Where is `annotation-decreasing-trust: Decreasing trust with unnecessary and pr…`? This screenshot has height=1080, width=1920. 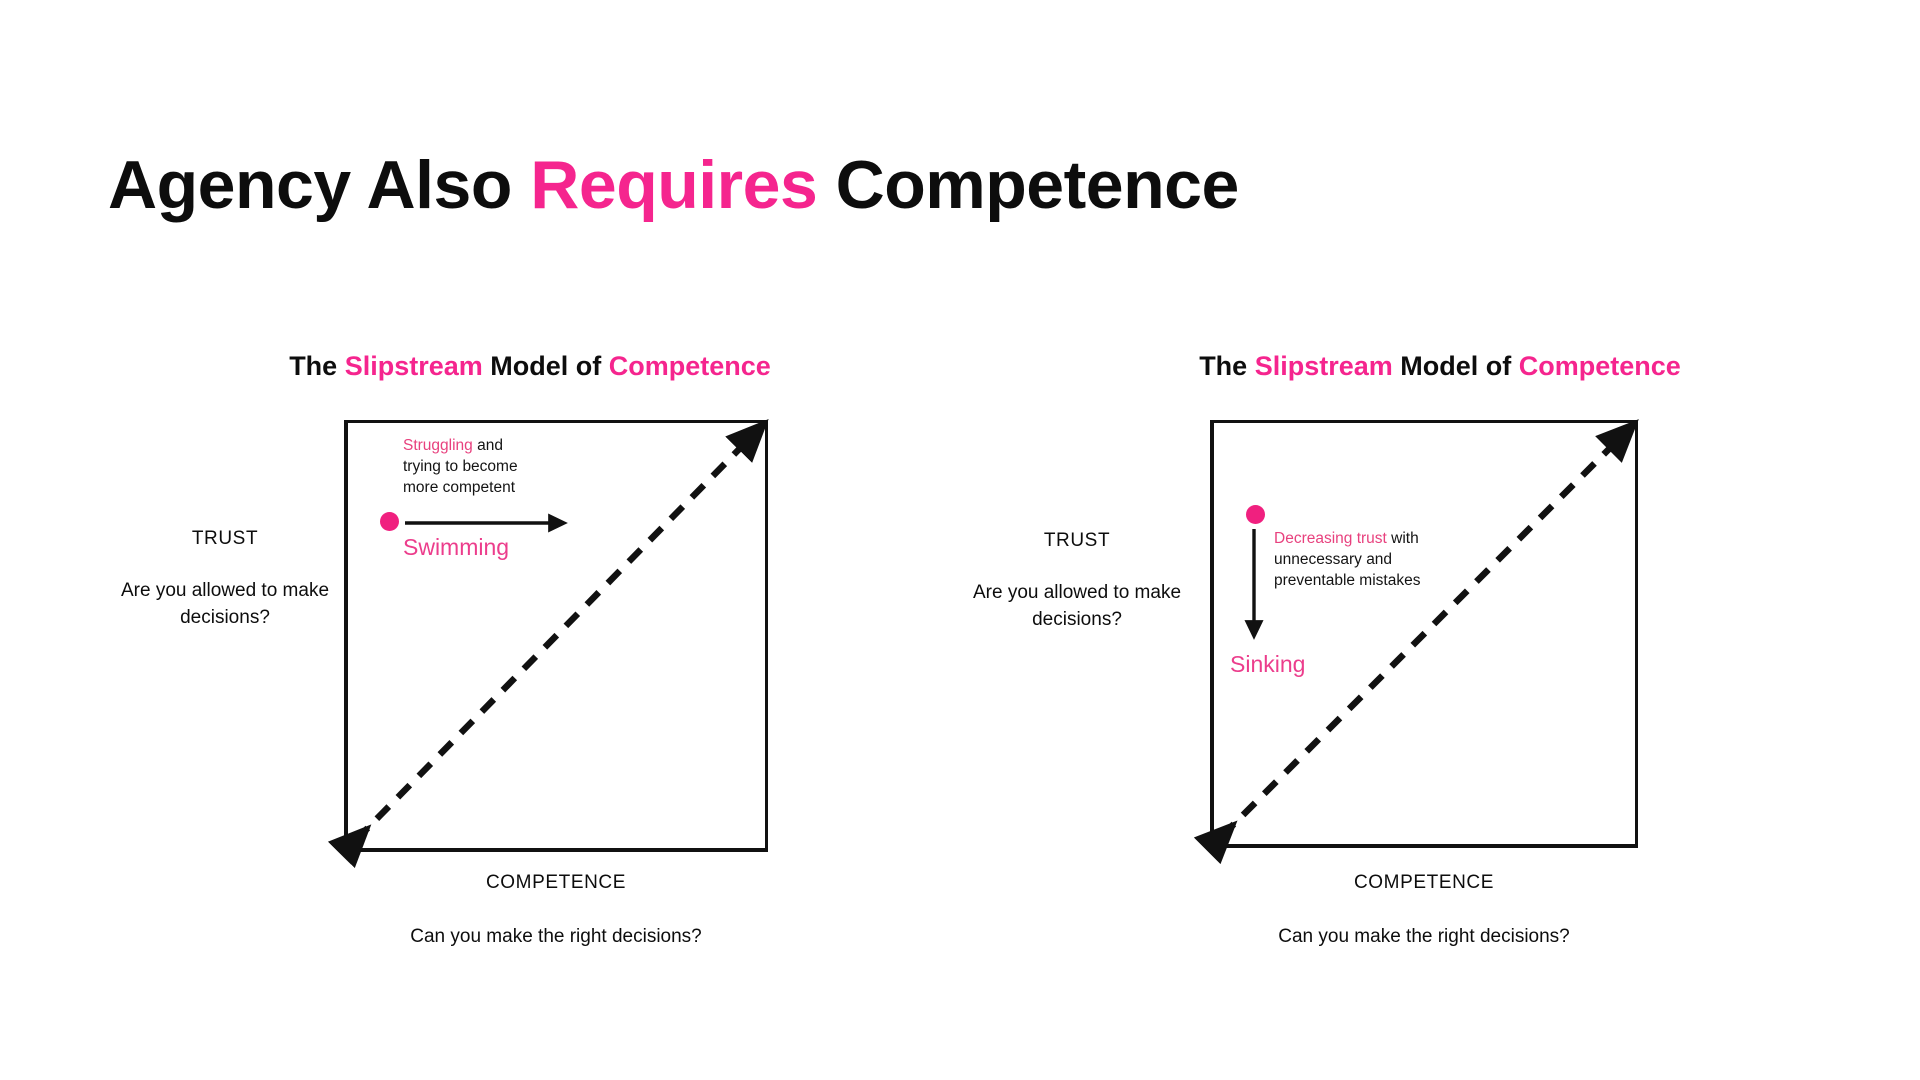 annotation-decreasing-trust: Decreasing trust with unnecessary and pr… is located at coordinates (1384, 560).